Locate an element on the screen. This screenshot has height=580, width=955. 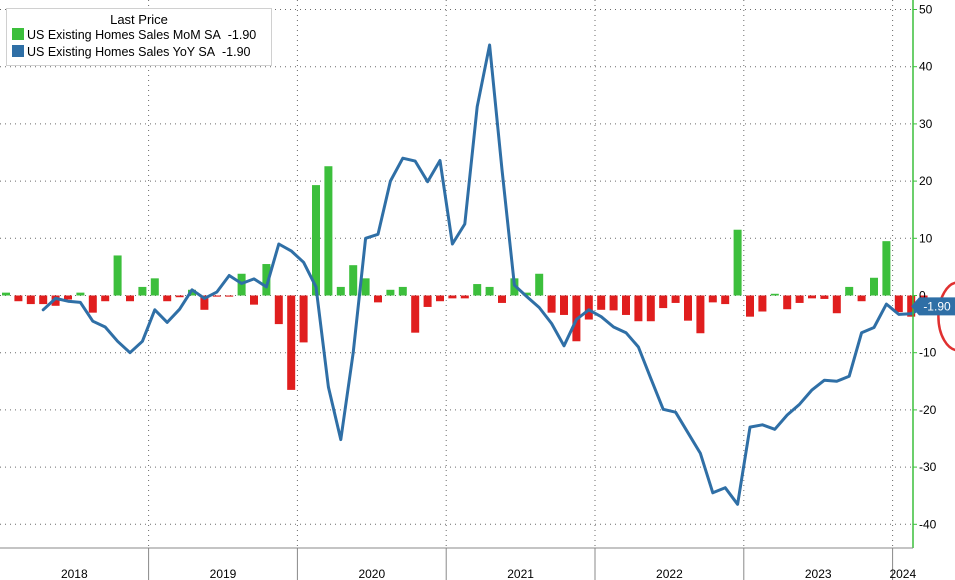
annotations: -1.90 is located at coordinates (933, 316).